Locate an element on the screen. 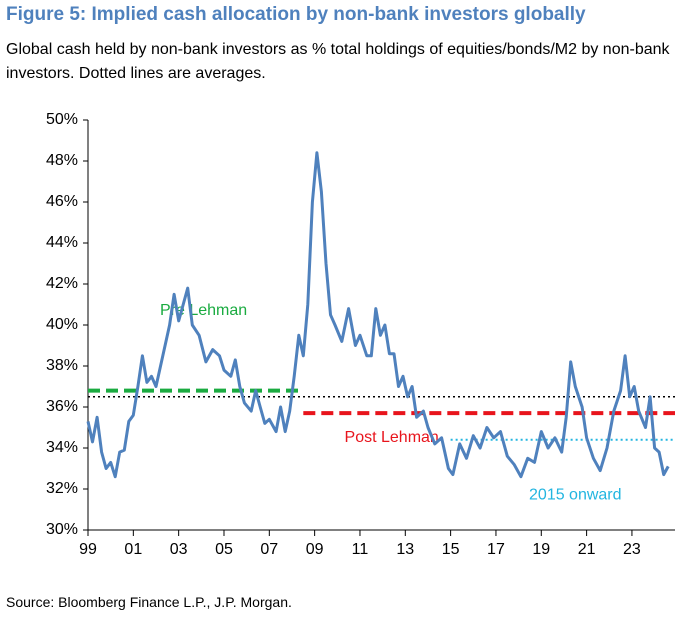  x-tick-label: 01 is located at coordinates (133, 549).